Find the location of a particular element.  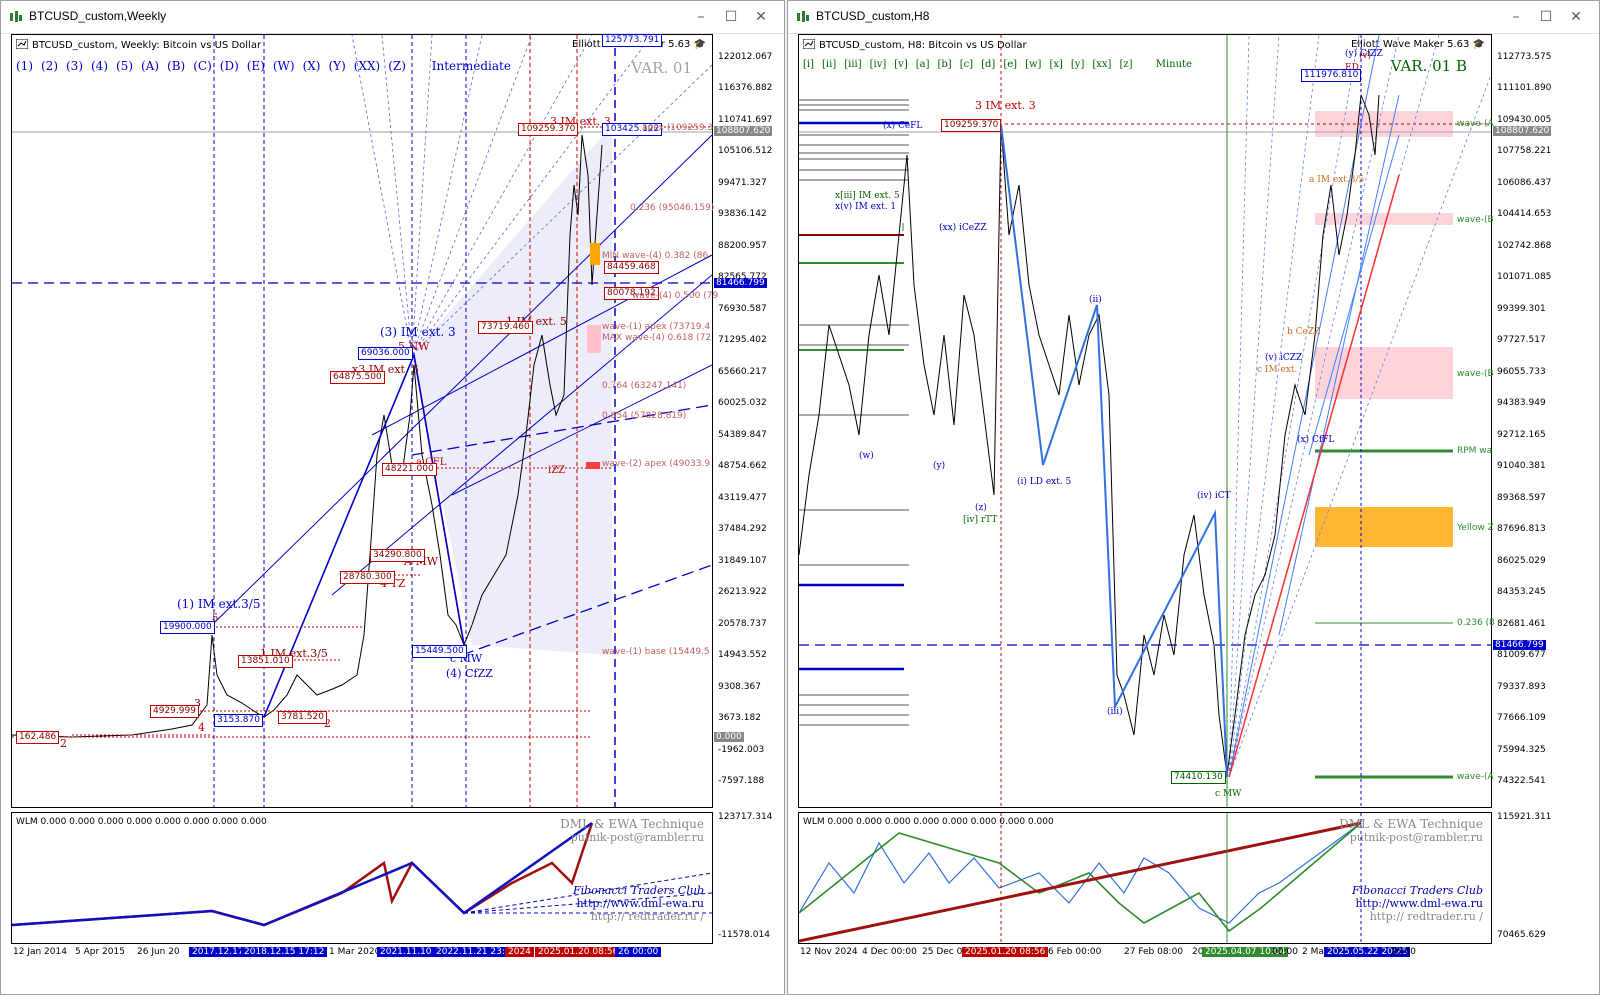

wave-button: [x] is located at coordinates (1056, 64).